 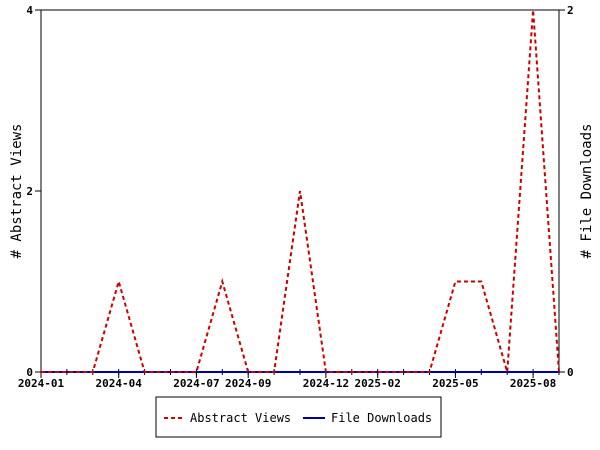 I want to click on x-tick-label: 2024-01, so click(x=41, y=383).